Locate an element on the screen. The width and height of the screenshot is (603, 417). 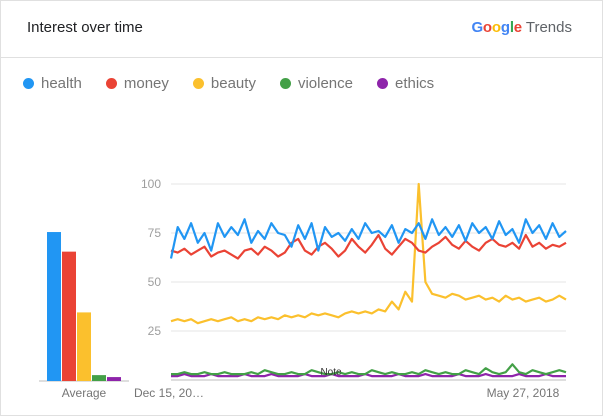
legend-item-health: health is located at coordinates (52, 83).